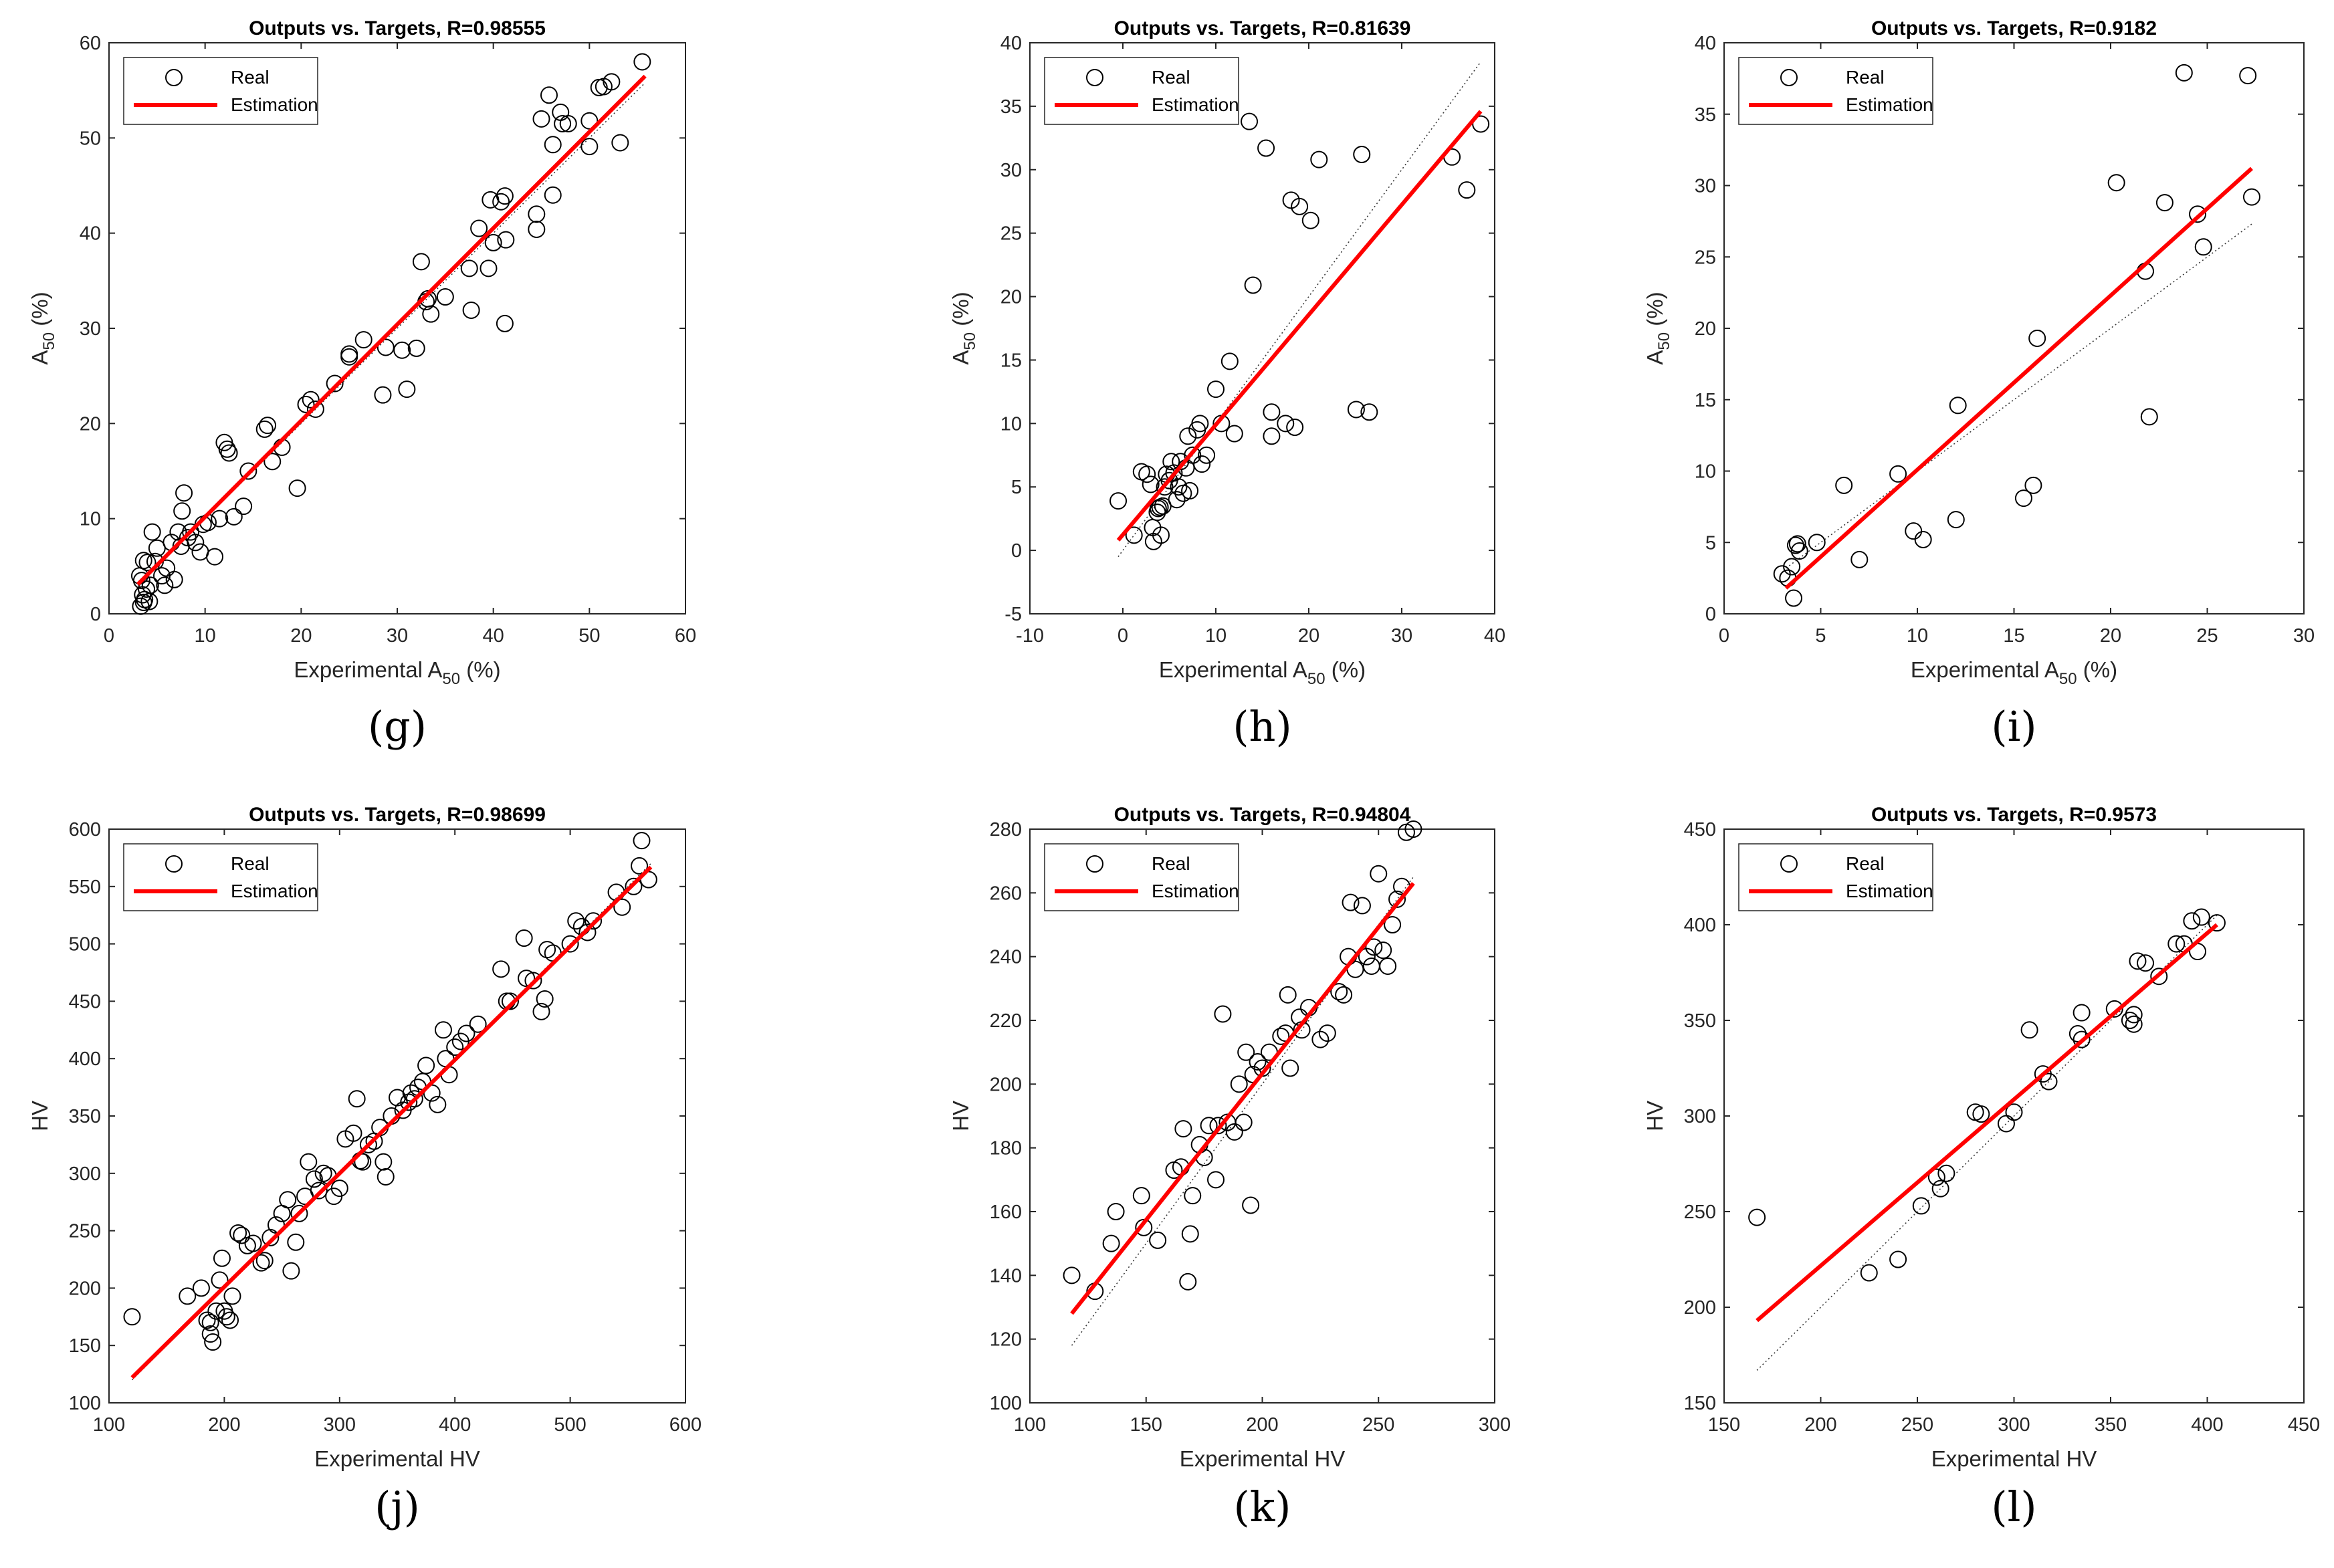 The height and width of the screenshot is (1568, 2334). I want to click on x-tick-label: 150, so click(1146, 1425).